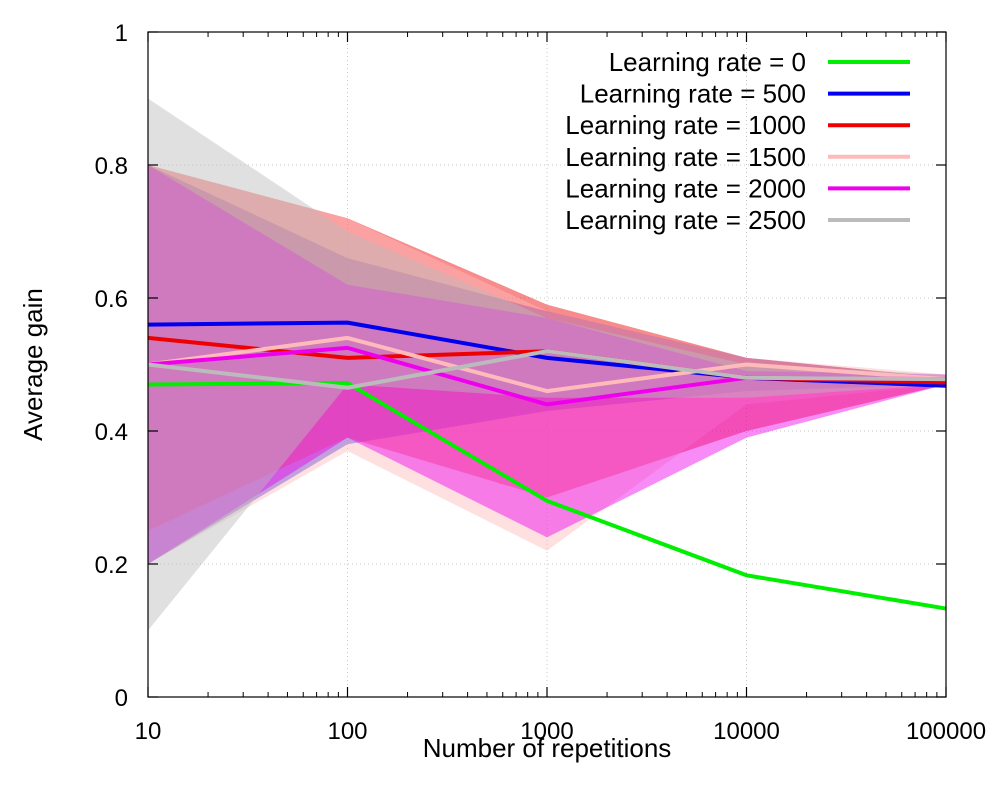 Image resolution: width=1000 pixels, height=800 pixels. What do you see at coordinates (685, 220) in the screenshot?
I see `legend-label: Learning rate = 2500` at bounding box center [685, 220].